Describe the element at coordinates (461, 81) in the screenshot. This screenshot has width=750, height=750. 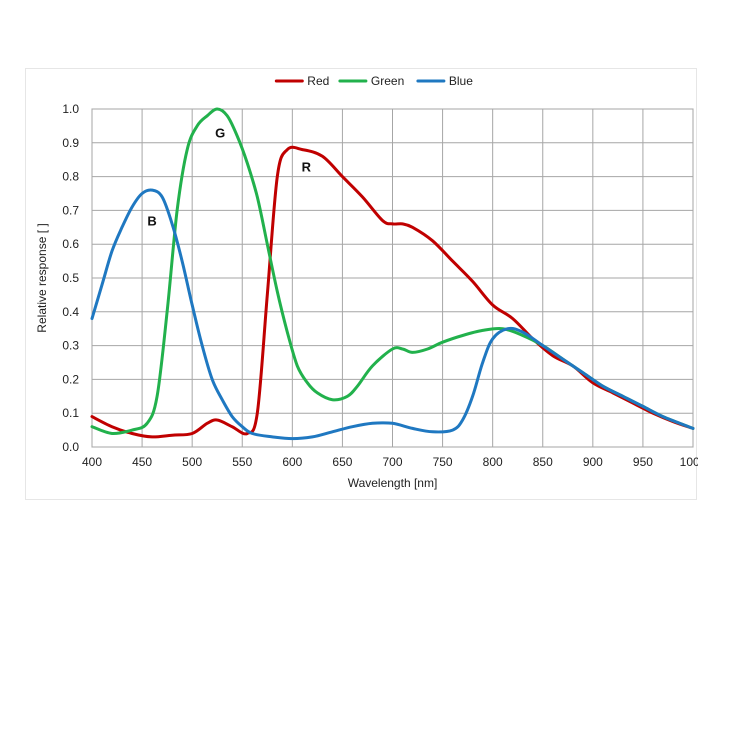
I see `legend-label-blue: Blue` at that location.